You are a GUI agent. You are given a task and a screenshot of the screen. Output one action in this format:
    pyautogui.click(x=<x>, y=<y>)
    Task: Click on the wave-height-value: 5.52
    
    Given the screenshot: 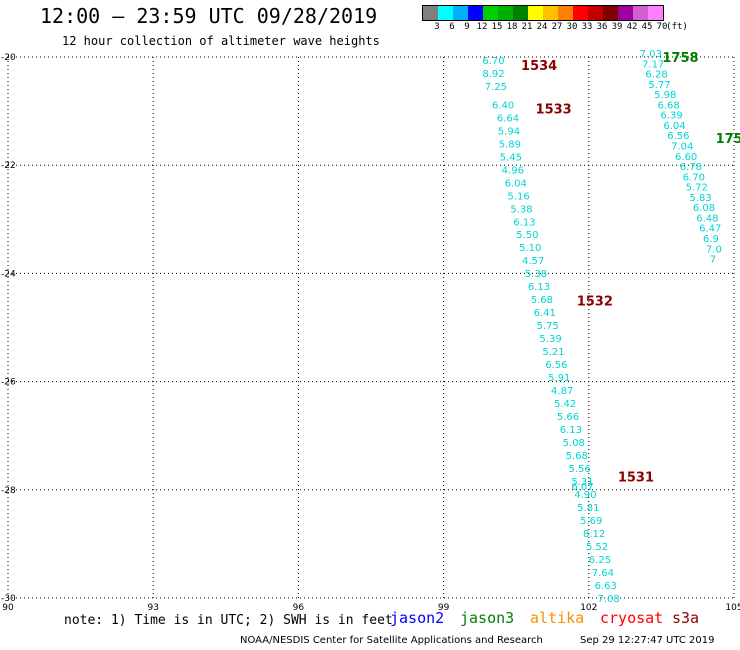 What is the action you would take?
    pyautogui.click(x=597, y=547)
    